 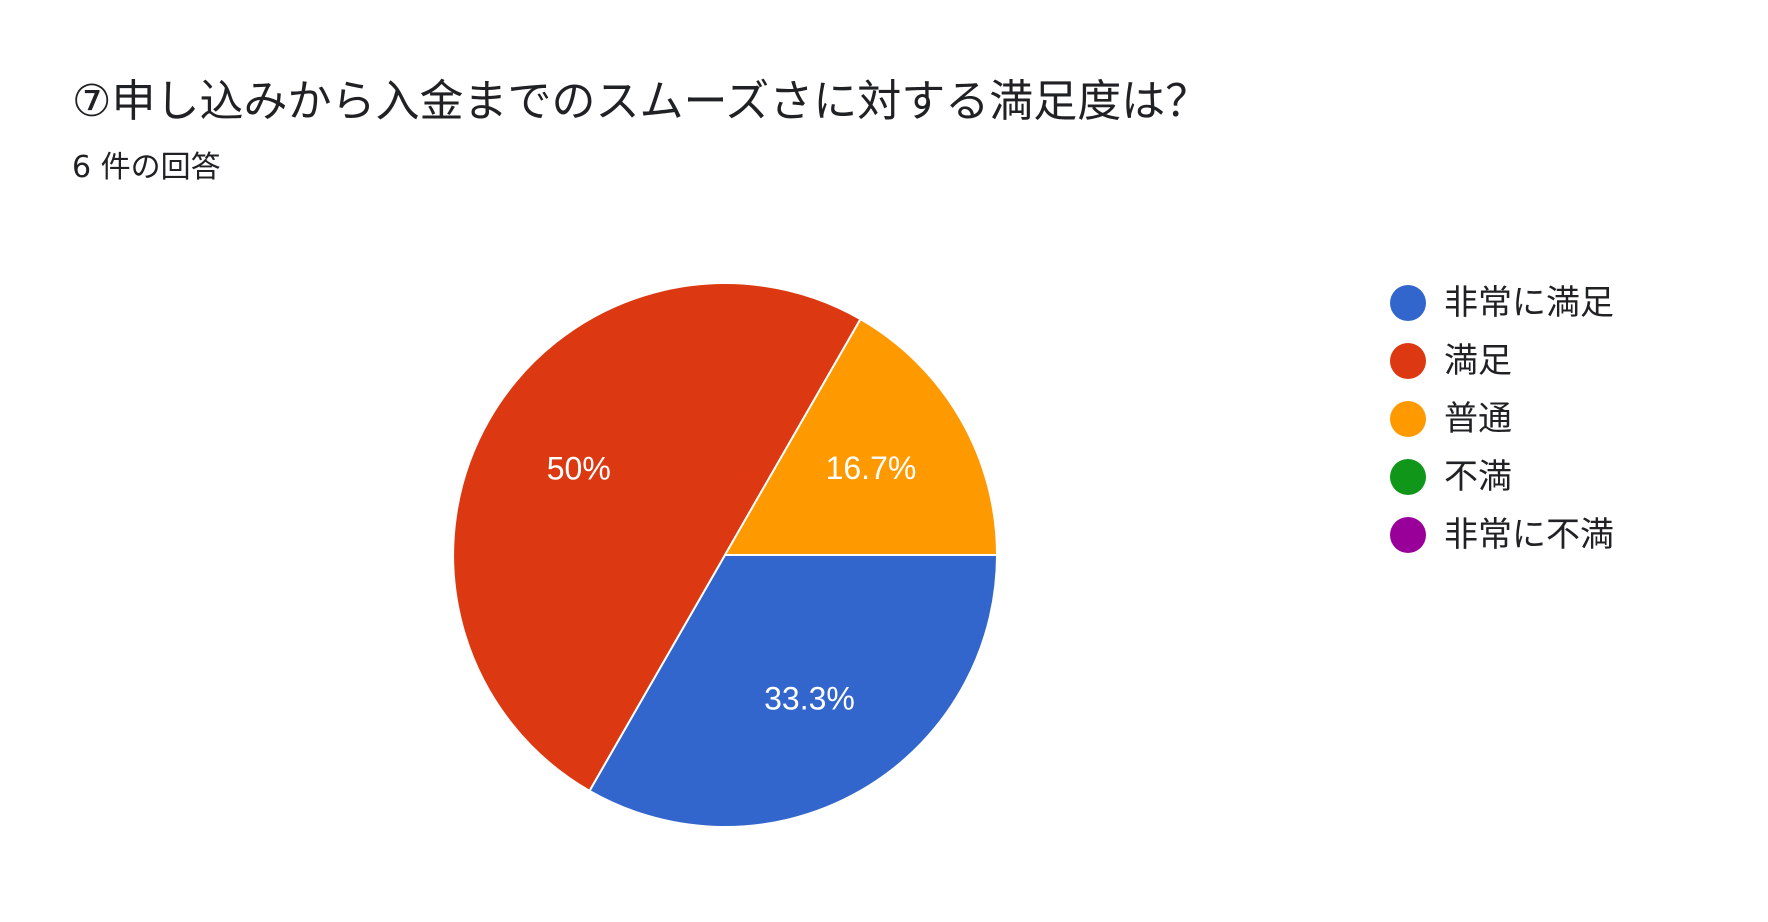 I want to click on legend-label: 満足, so click(x=1478, y=361).